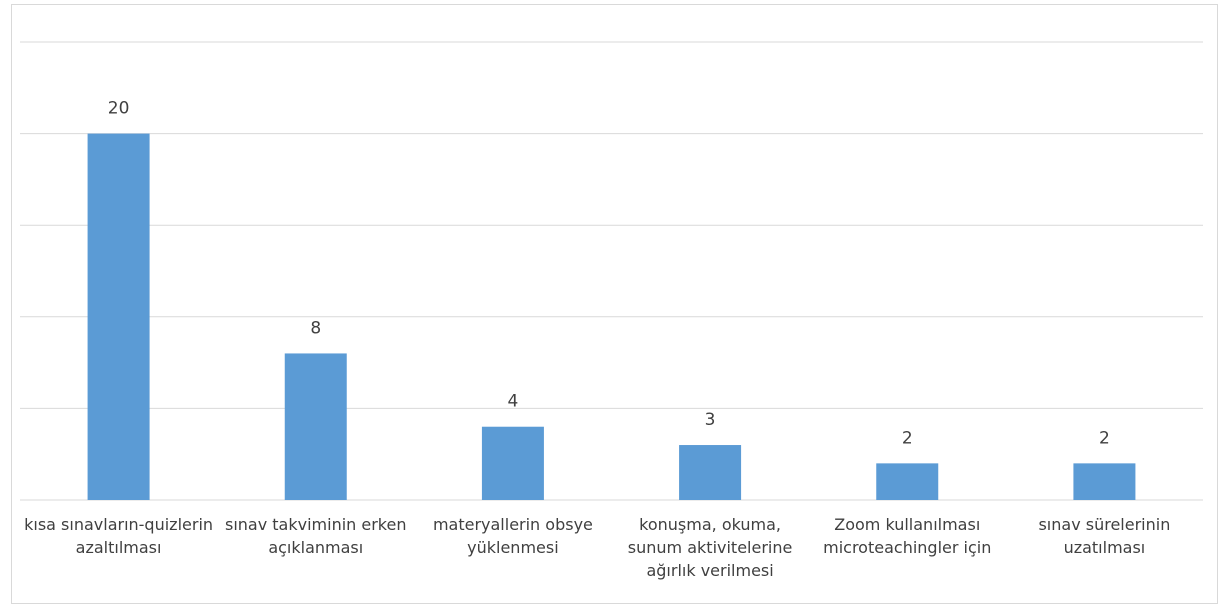  Describe the element at coordinates (119, 536) in the screenshot. I see `x-tick-label: kısa sınavların-quizlerin azaltılması` at that location.